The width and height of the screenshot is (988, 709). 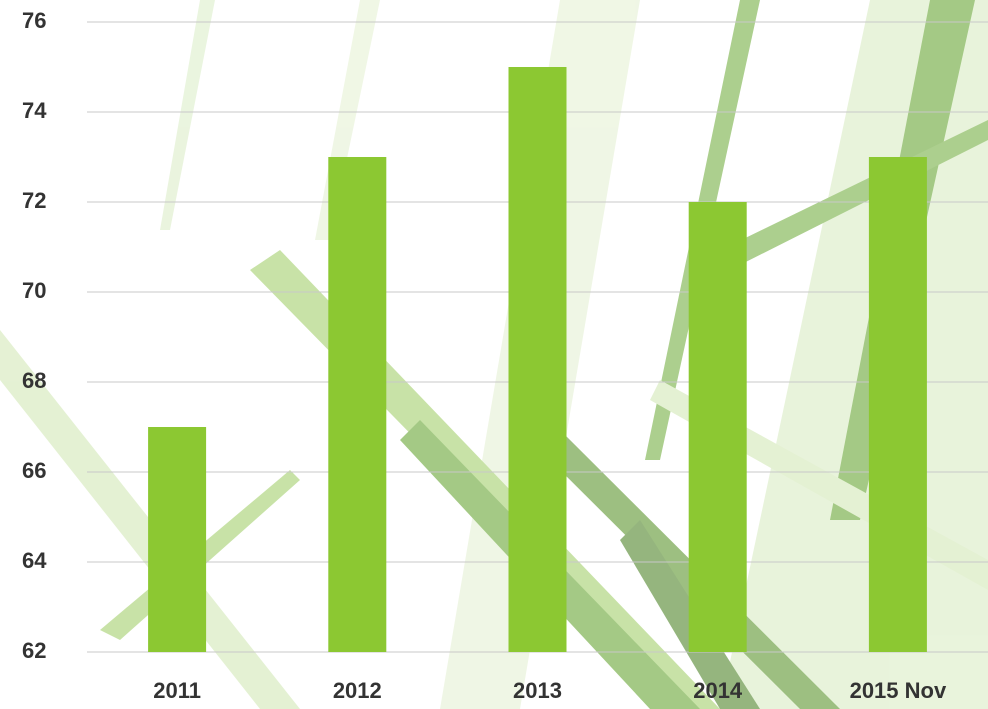 What do you see at coordinates (898, 690) in the screenshot?
I see `x-tick-label: 2015 Nov` at bounding box center [898, 690].